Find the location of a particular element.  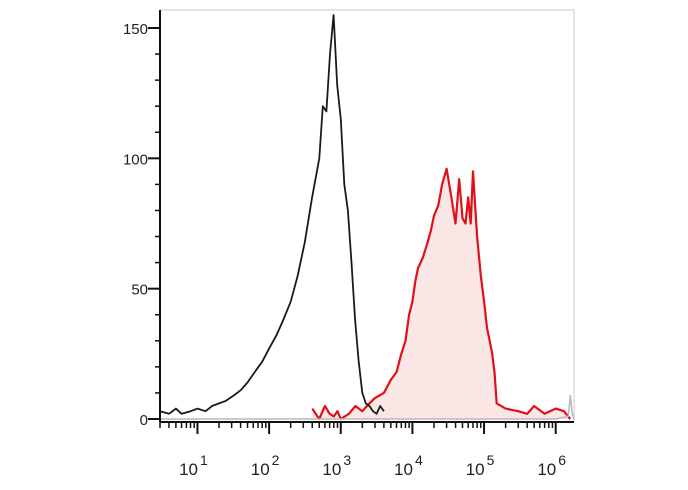

y-tick-label: 0 is located at coordinates (144, 420).